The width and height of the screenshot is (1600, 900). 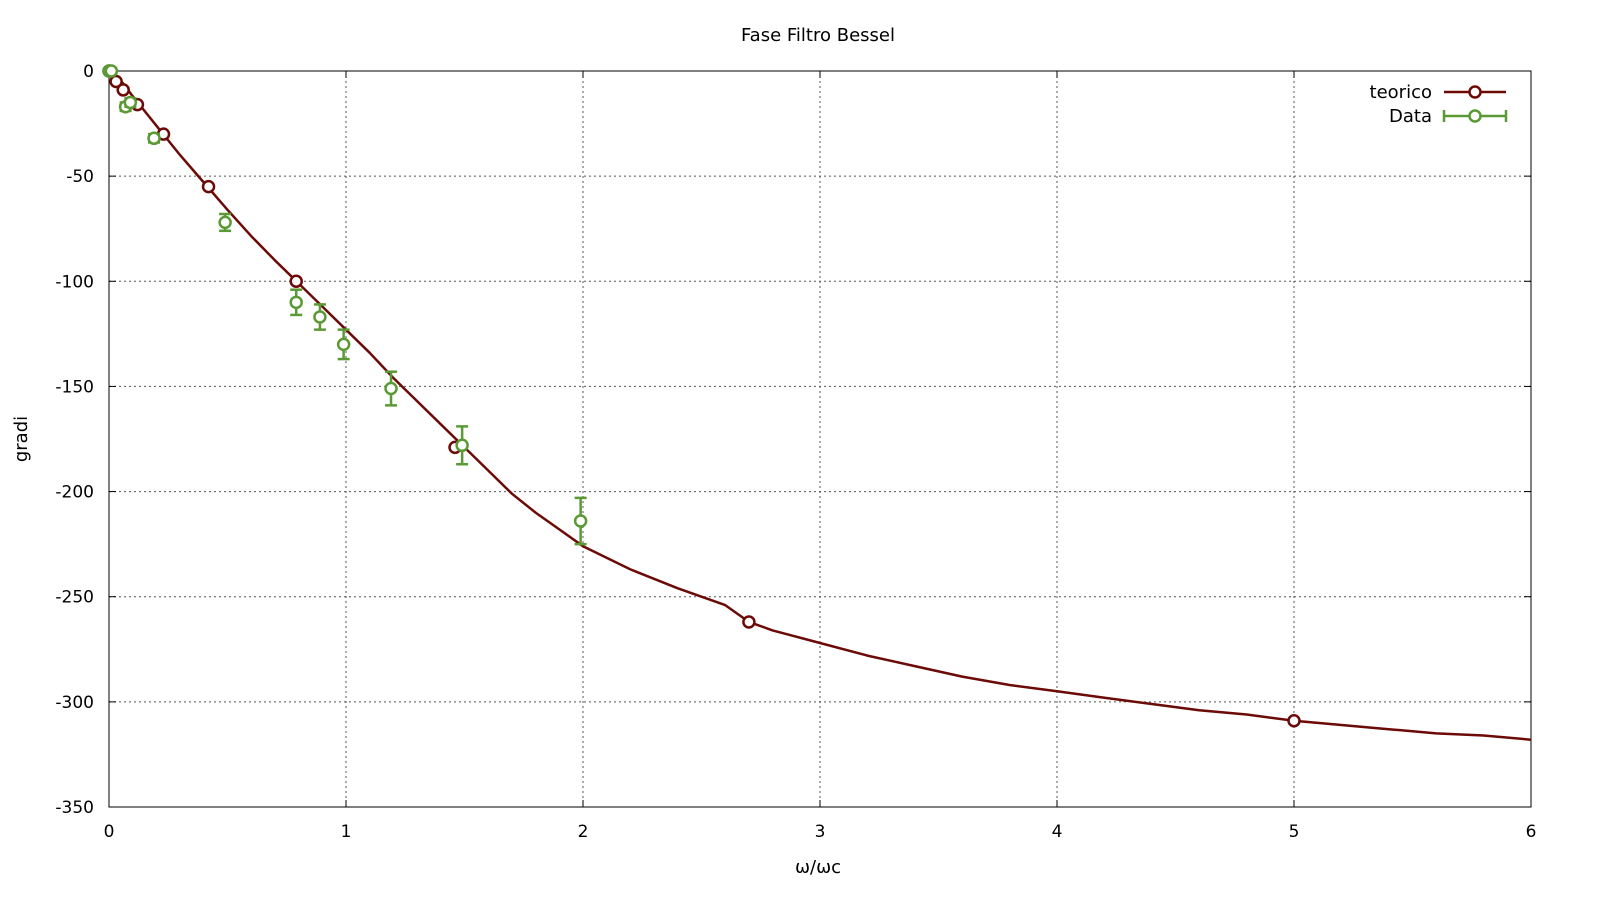 What do you see at coordinates (818, 35) in the screenshot?
I see `chart-title: Fase Filtro Bessel` at bounding box center [818, 35].